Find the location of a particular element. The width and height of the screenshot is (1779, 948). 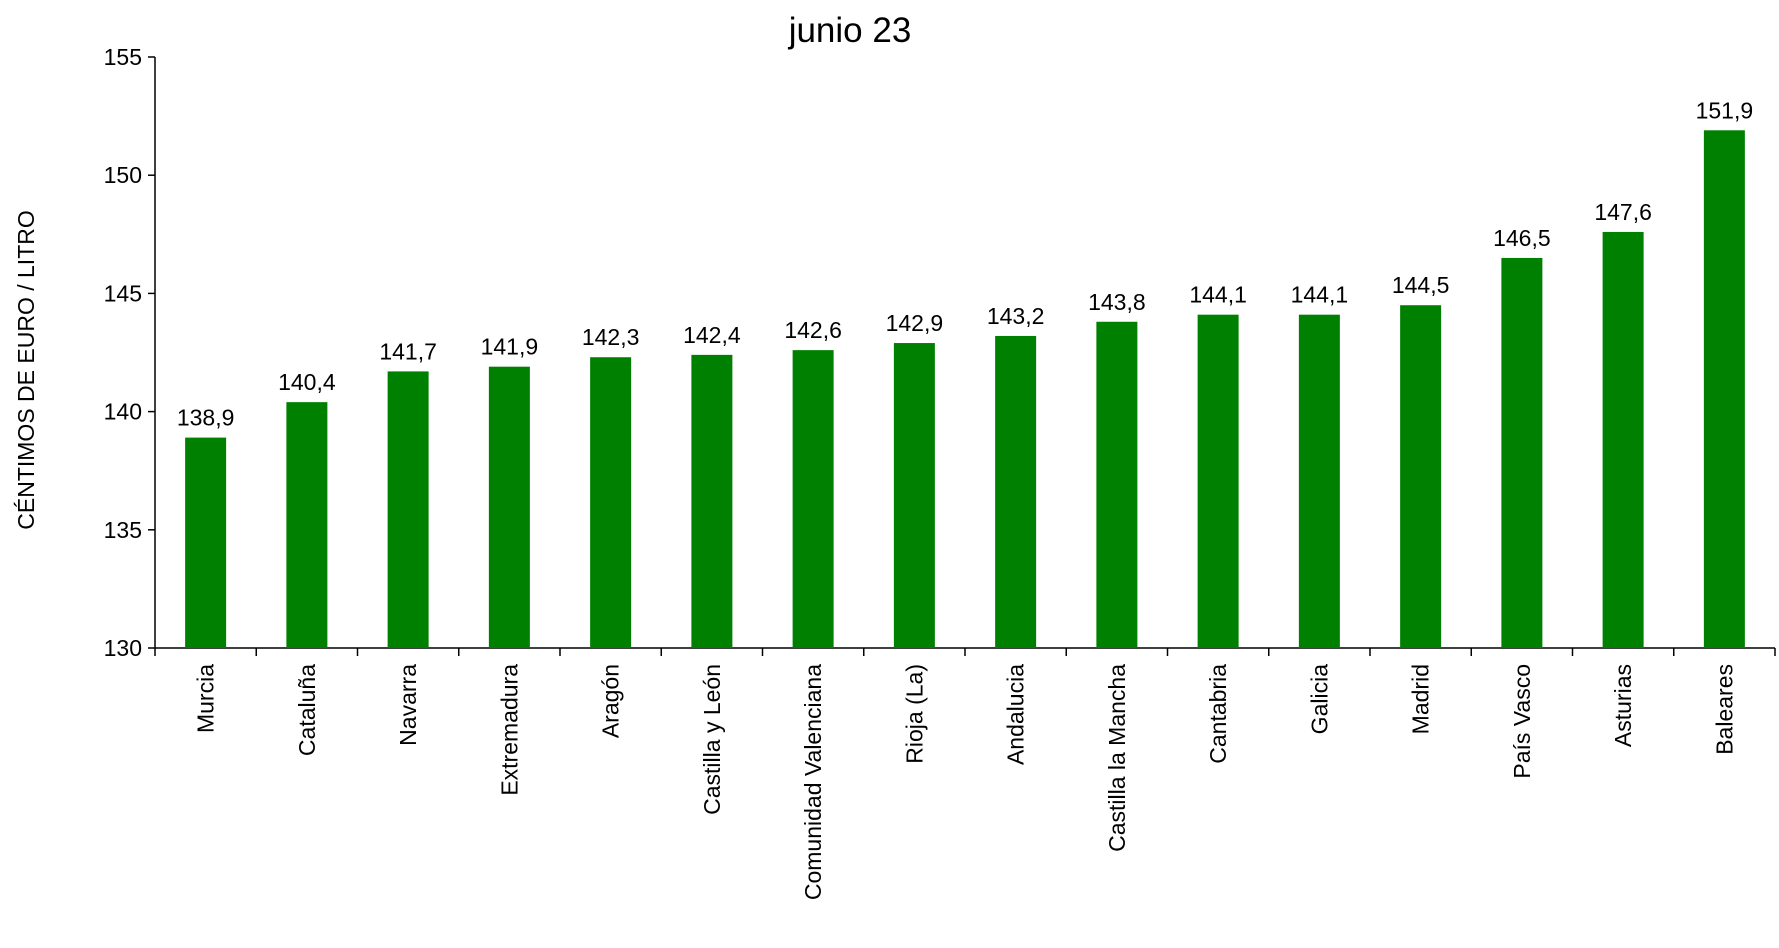

category-label: Murcia is located at coordinates (206, 698).